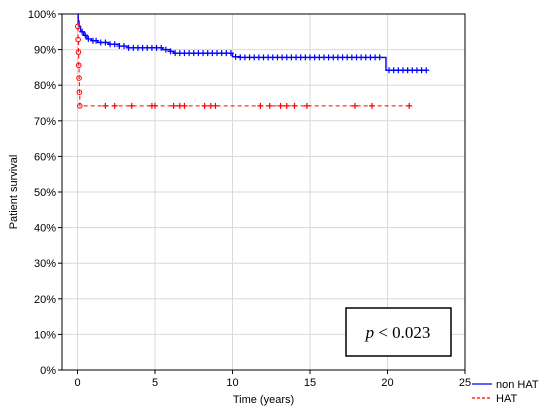  What do you see at coordinates (77, 383) in the screenshot?
I see `x-tick-label: 0` at bounding box center [77, 383].